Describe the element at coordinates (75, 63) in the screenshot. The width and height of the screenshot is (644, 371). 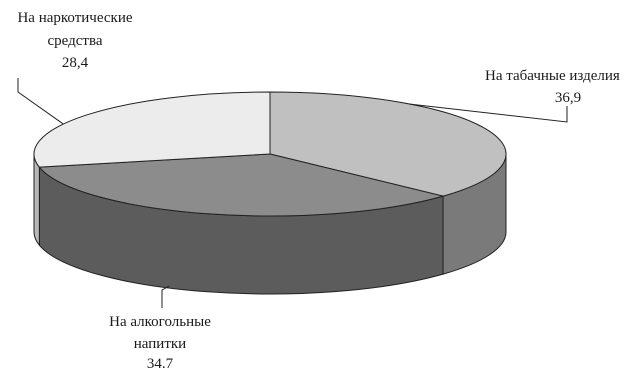
I see `value-drugs: 28,4` at that location.